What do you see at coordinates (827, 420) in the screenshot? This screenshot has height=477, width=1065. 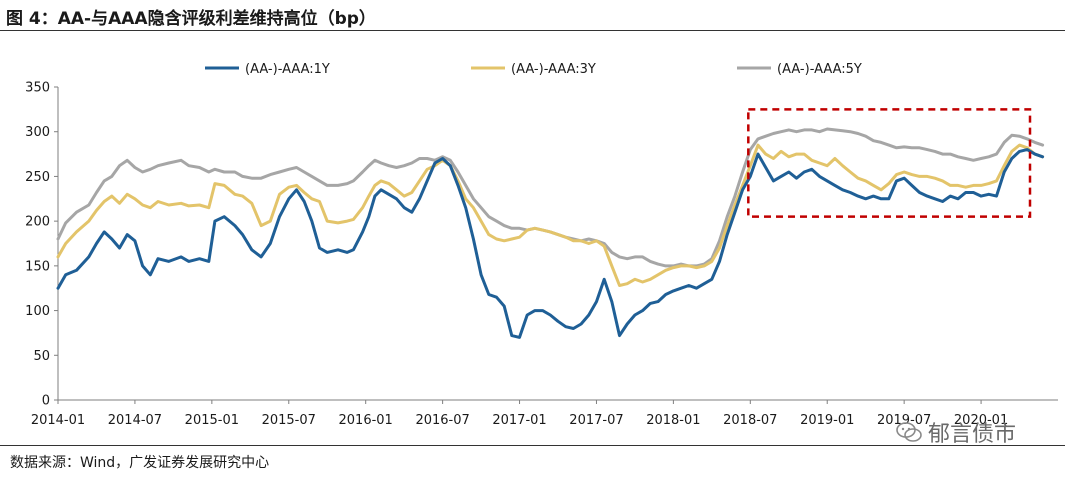 I see `x-tick-label: 2019-01` at bounding box center [827, 420].